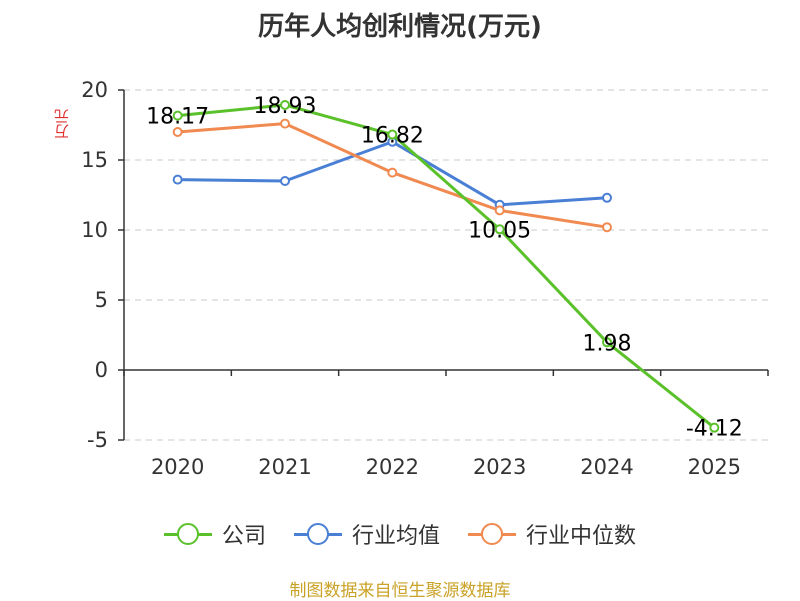 The height and width of the screenshot is (601, 800). I want to click on x-tick-label: 2025, so click(714, 467).